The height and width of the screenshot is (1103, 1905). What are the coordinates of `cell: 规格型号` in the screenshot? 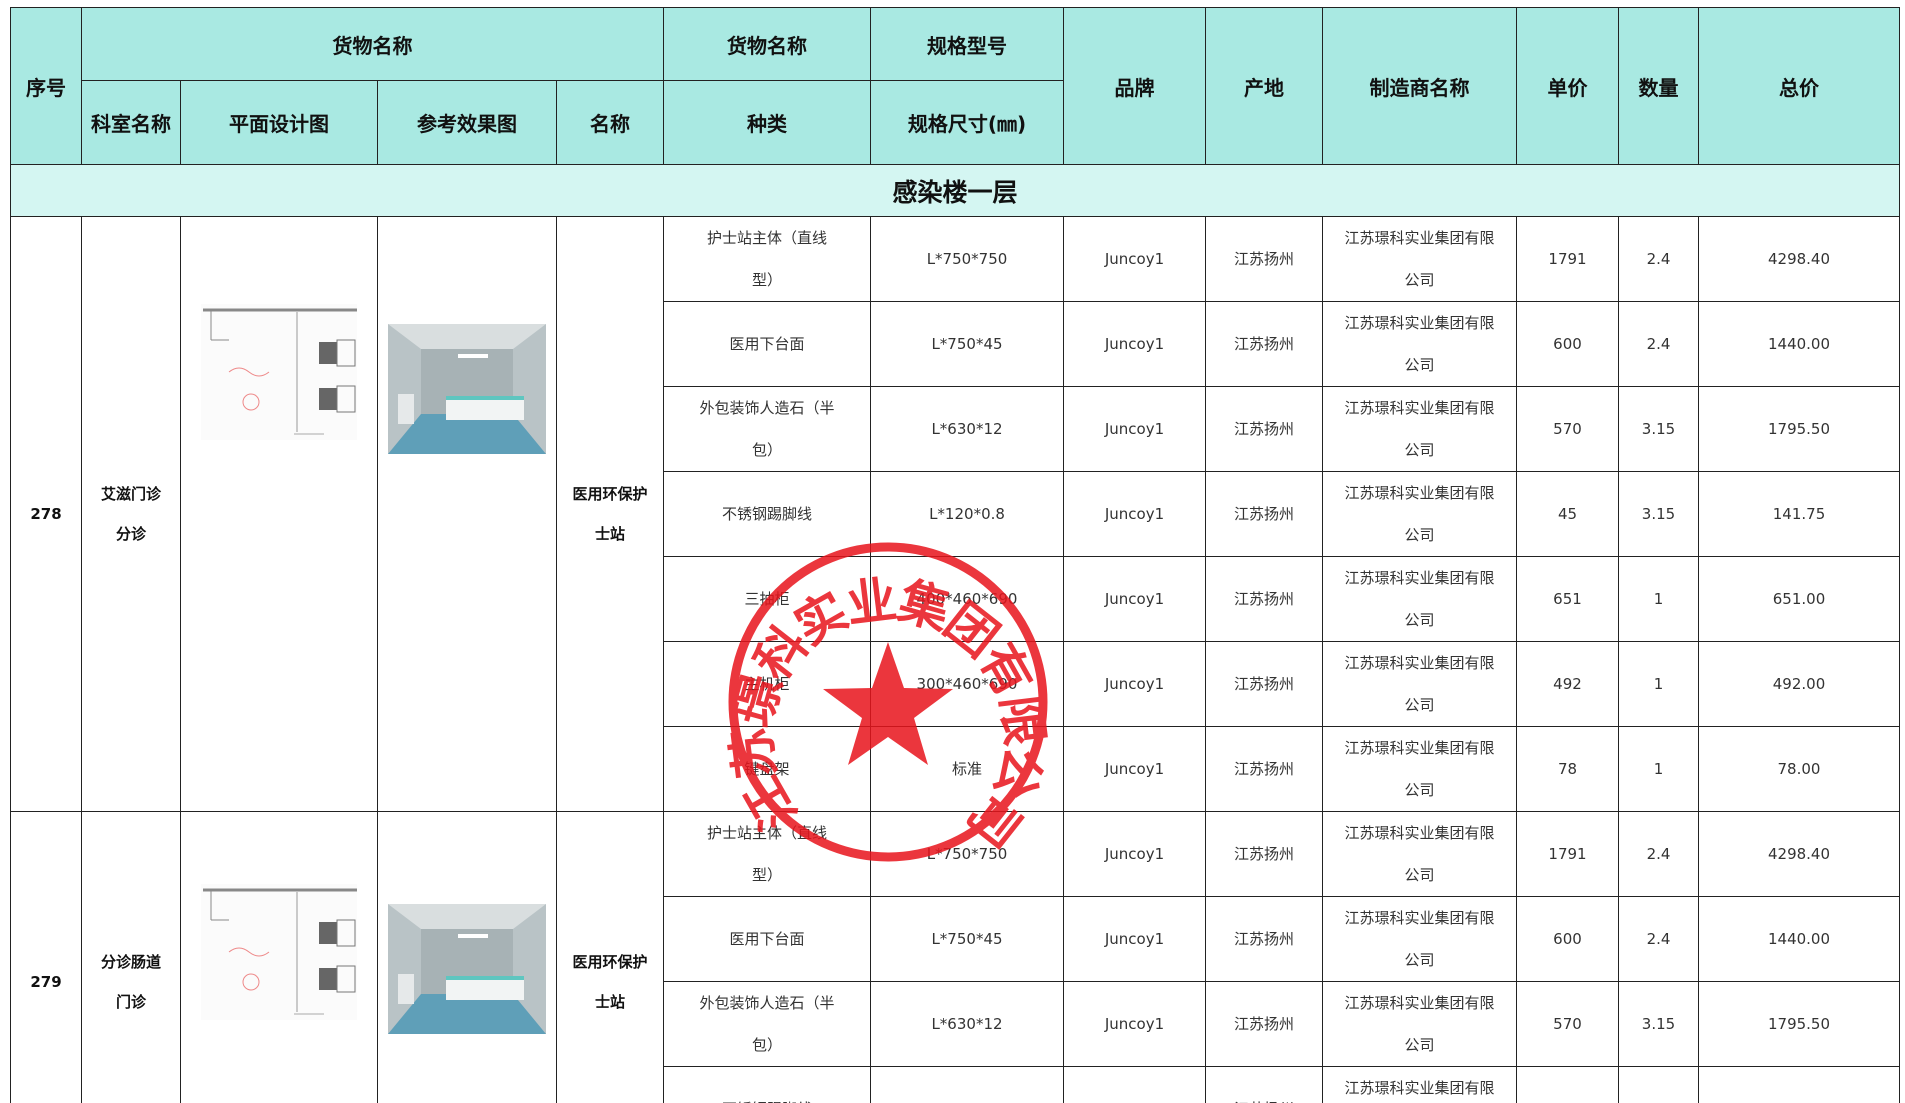 It's located at (967, 44).